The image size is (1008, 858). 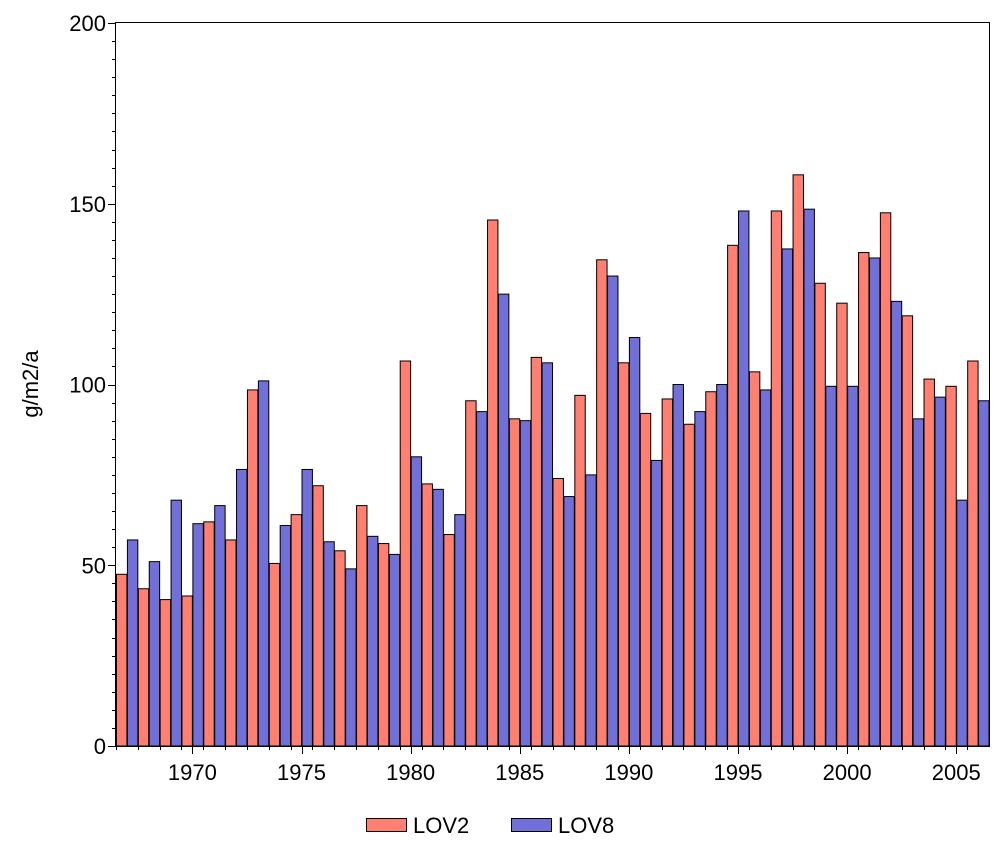 What do you see at coordinates (754, 559) in the screenshot?
I see `bar-lov2-1996` at bounding box center [754, 559].